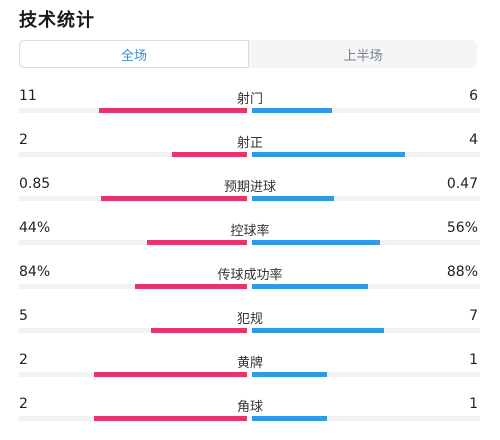 Image resolution: width=500 pixels, height=440 pixels. I want to click on page-title: 技术统计, so click(57, 20).